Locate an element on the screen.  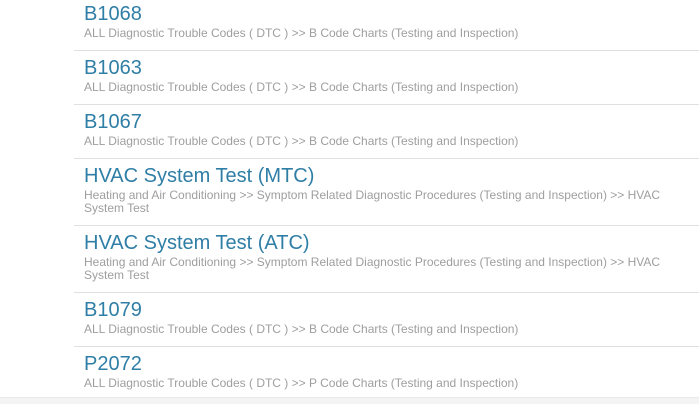
result-title-link: B1063 is located at coordinates (113, 68).